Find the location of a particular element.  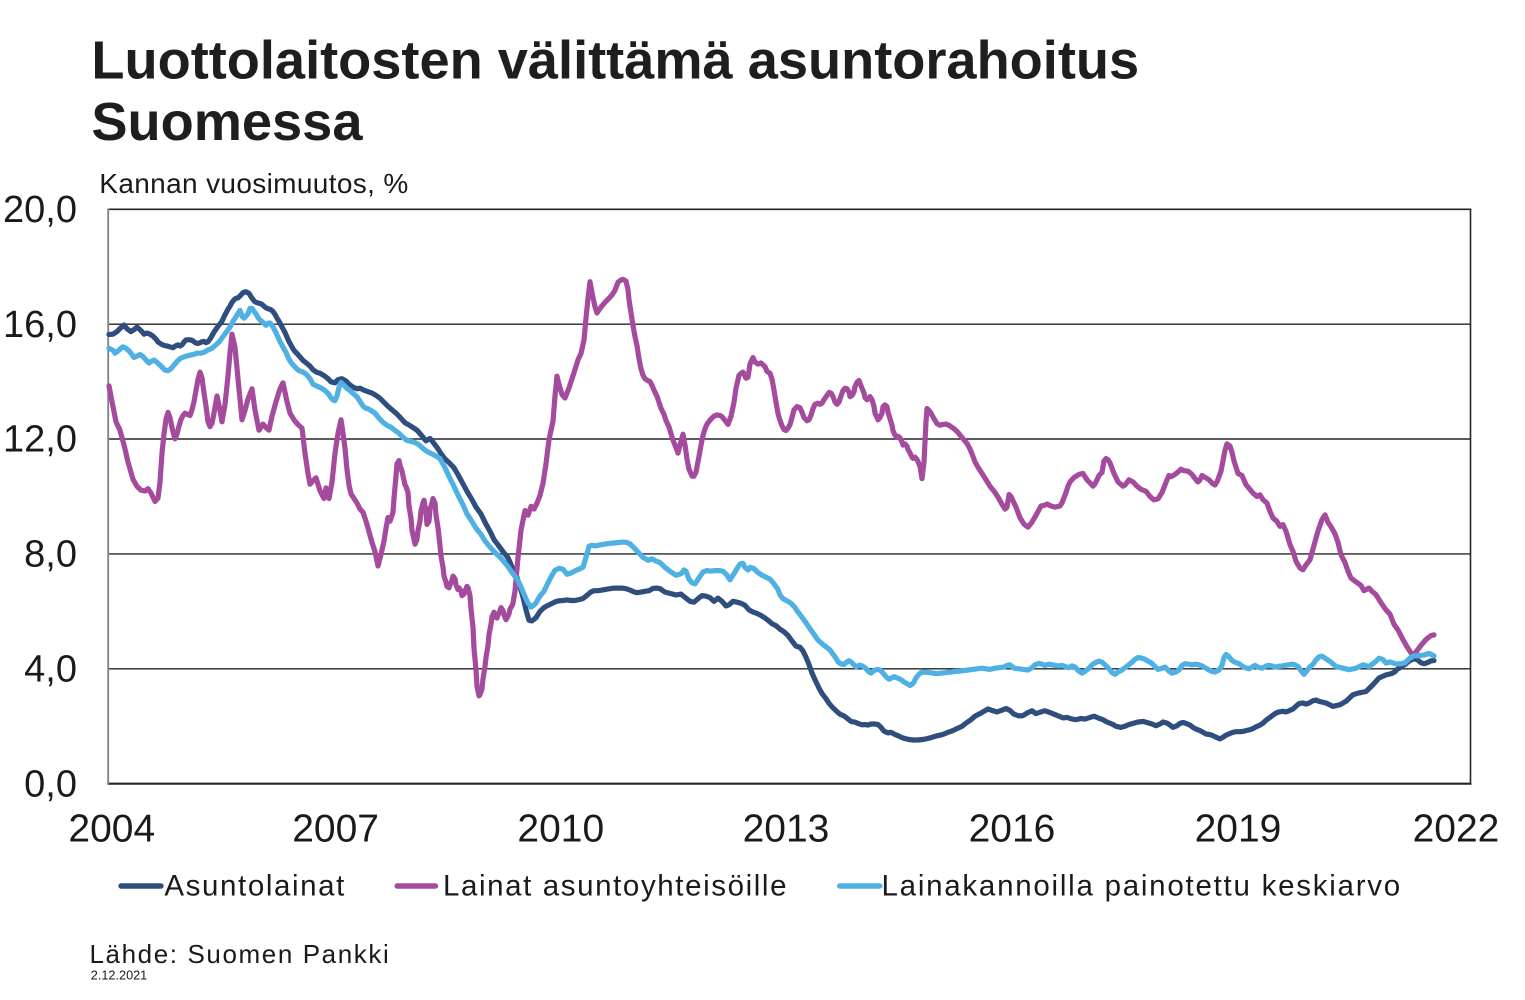

svg-text: Kannan vuosimuutos, % is located at coordinates (253, 183).